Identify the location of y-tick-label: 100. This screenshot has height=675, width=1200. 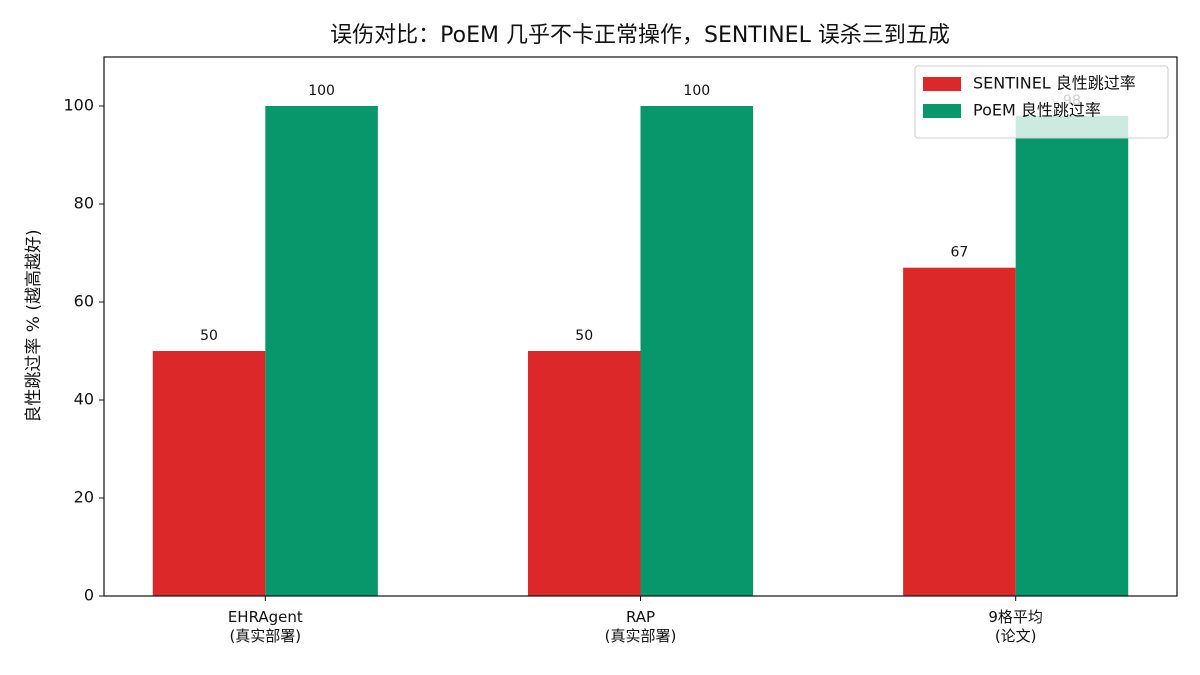
(78, 105).